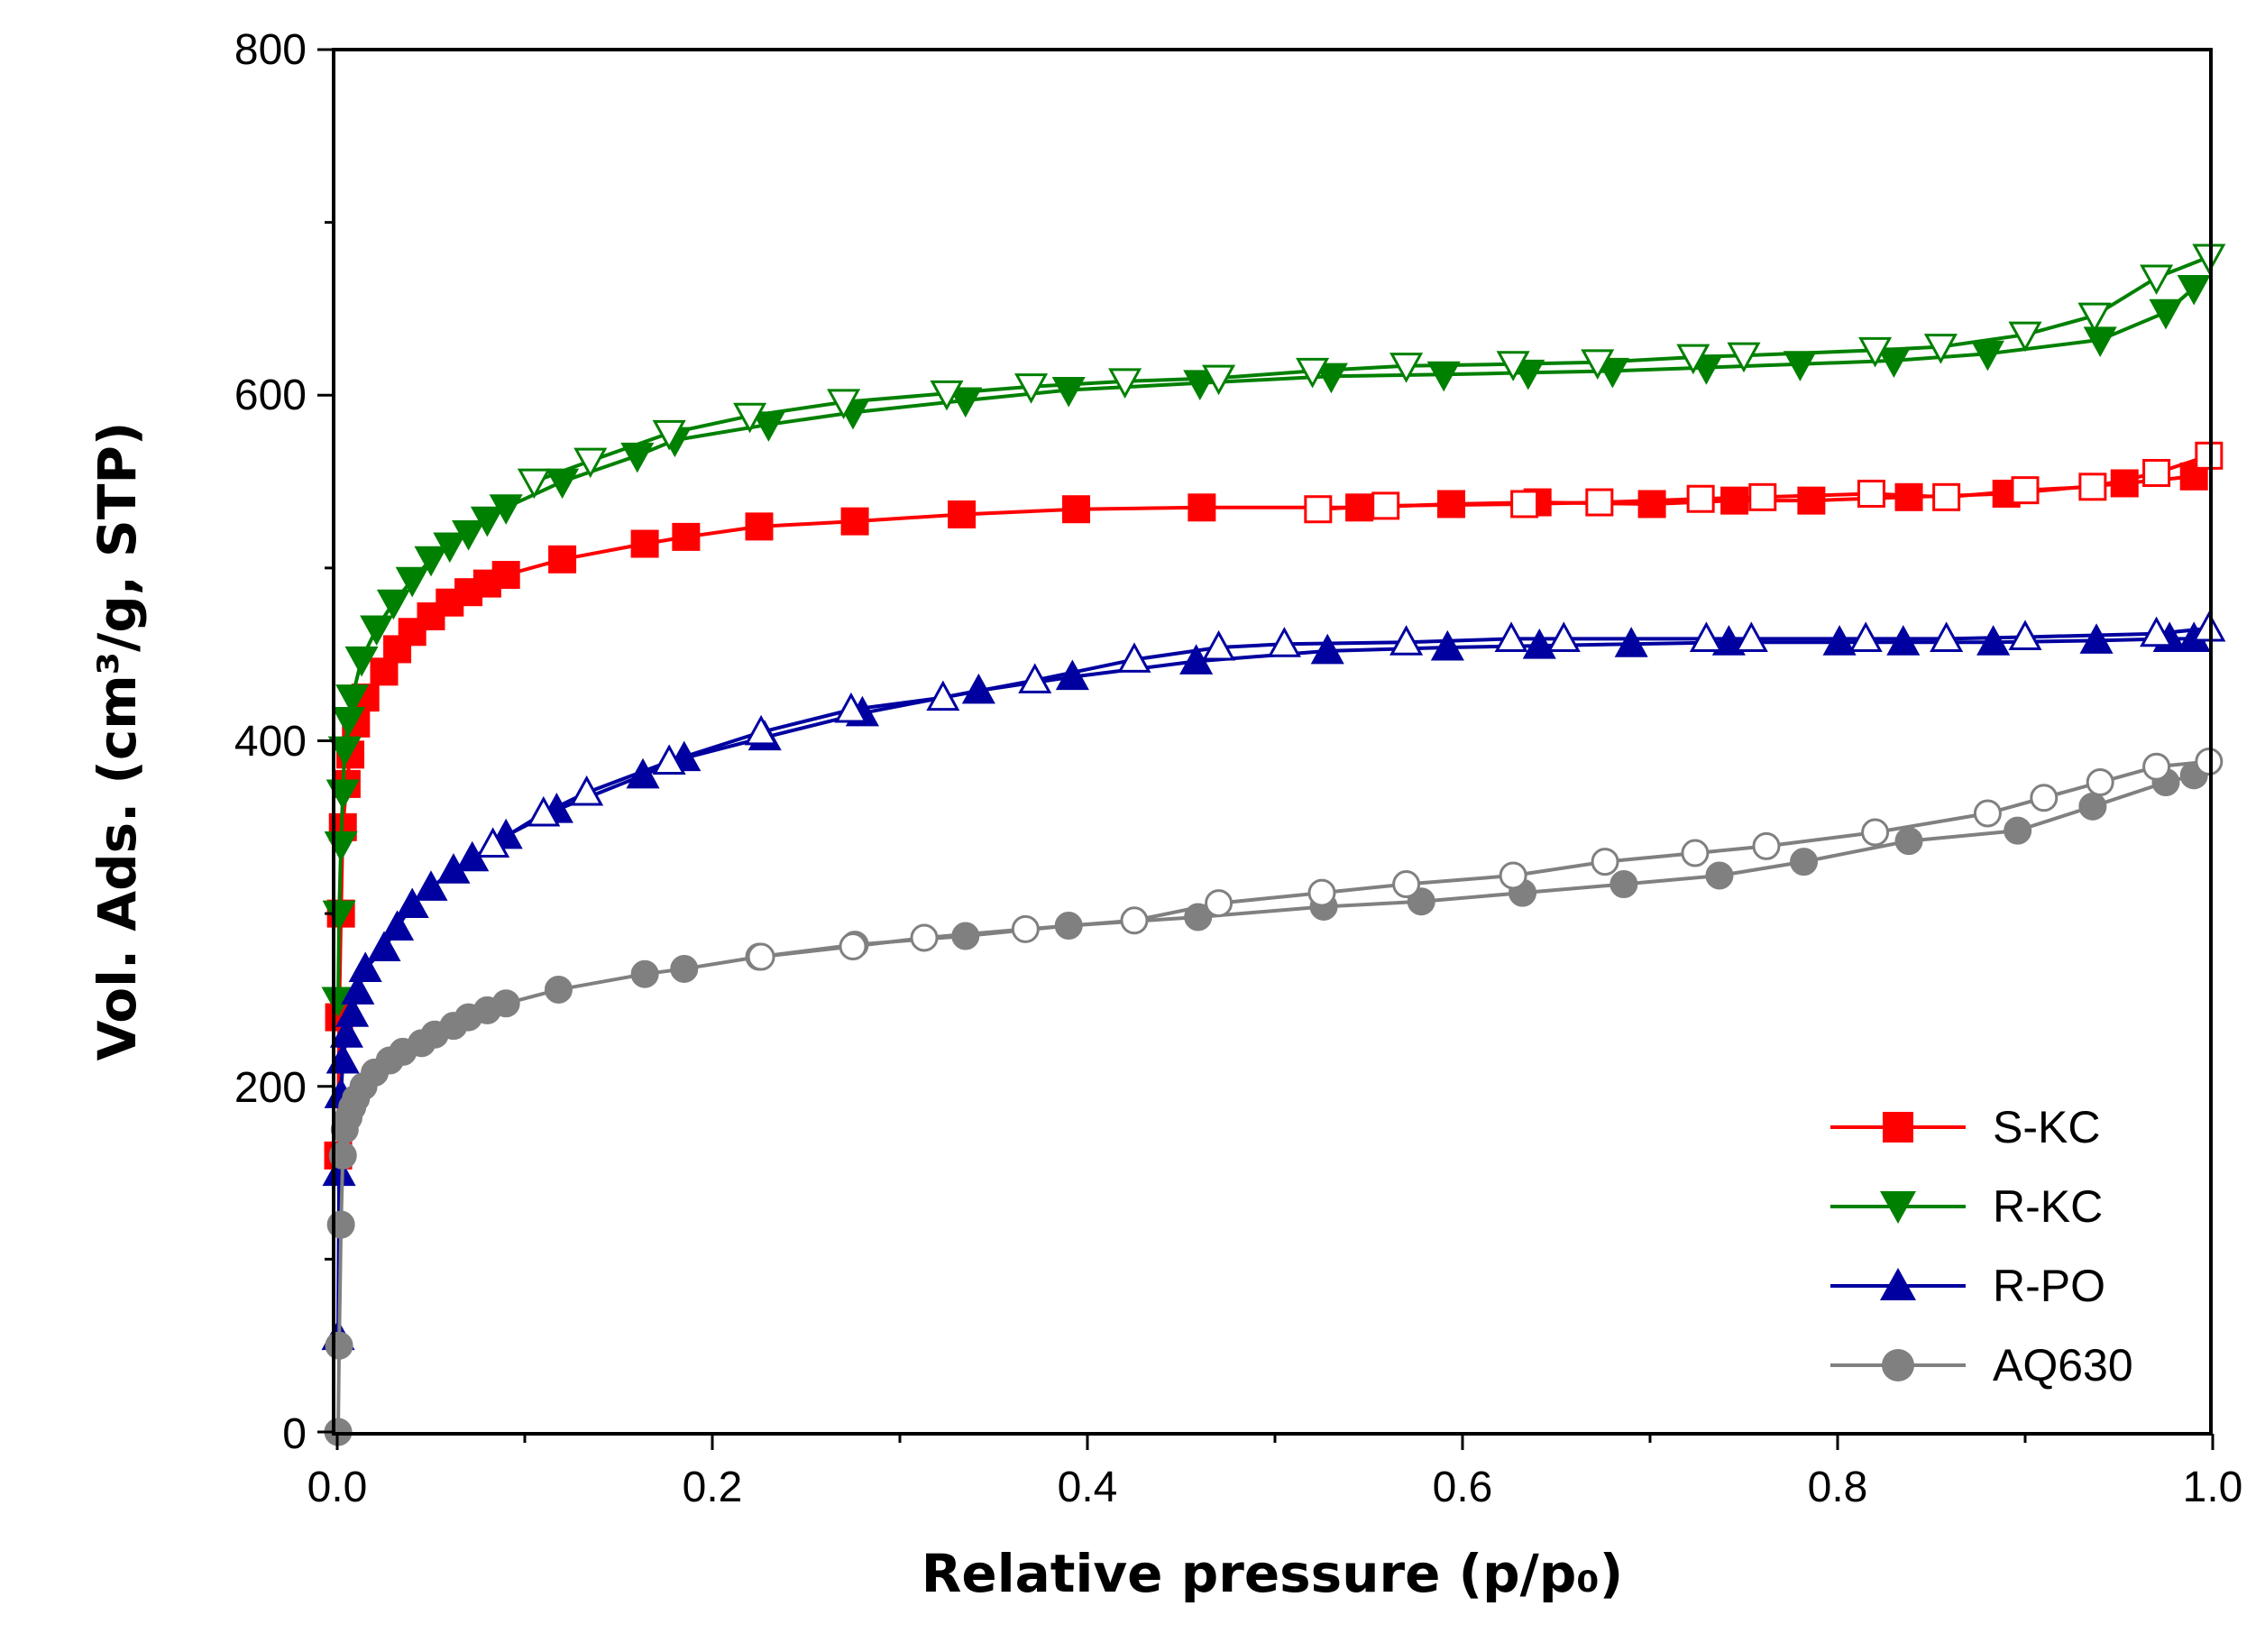 The height and width of the screenshot is (1652, 2265). I want to click on x-tick-label: 0.6, so click(1463, 1487).